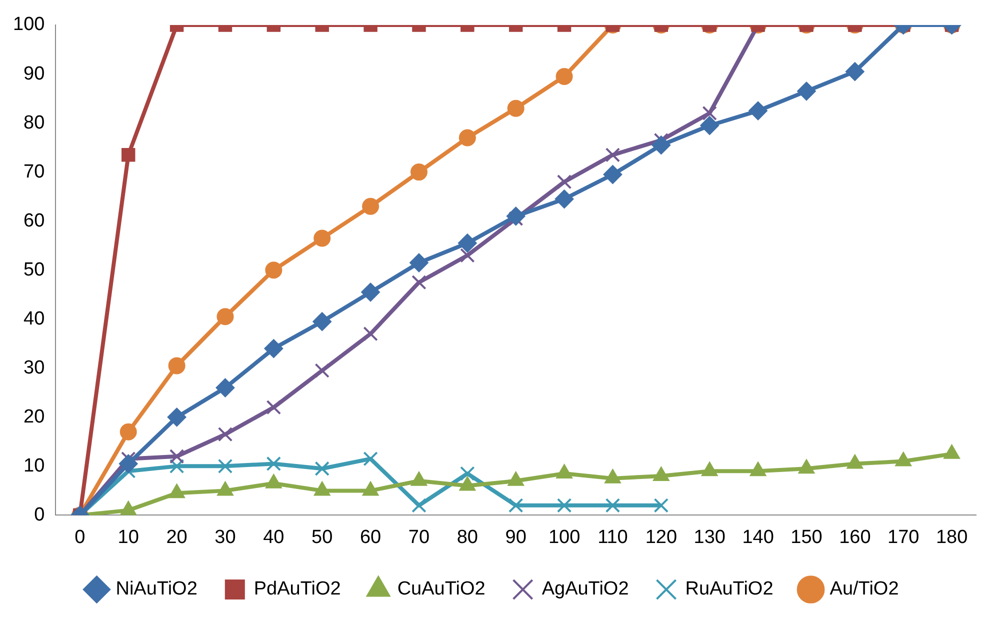 The width and height of the screenshot is (996, 619). Describe the element at coordinates (34, 417) in the screenshot. I see `y-tick-label: 20` at that location.